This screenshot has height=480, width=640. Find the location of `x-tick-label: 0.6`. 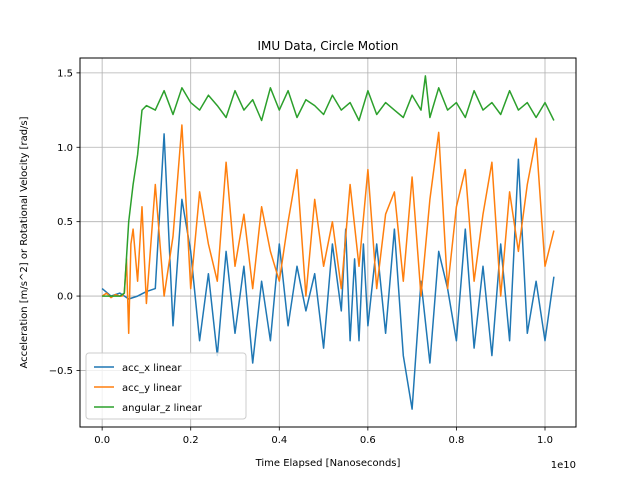

x-tick-label: 0.6 is located at coordinates (368, 440).